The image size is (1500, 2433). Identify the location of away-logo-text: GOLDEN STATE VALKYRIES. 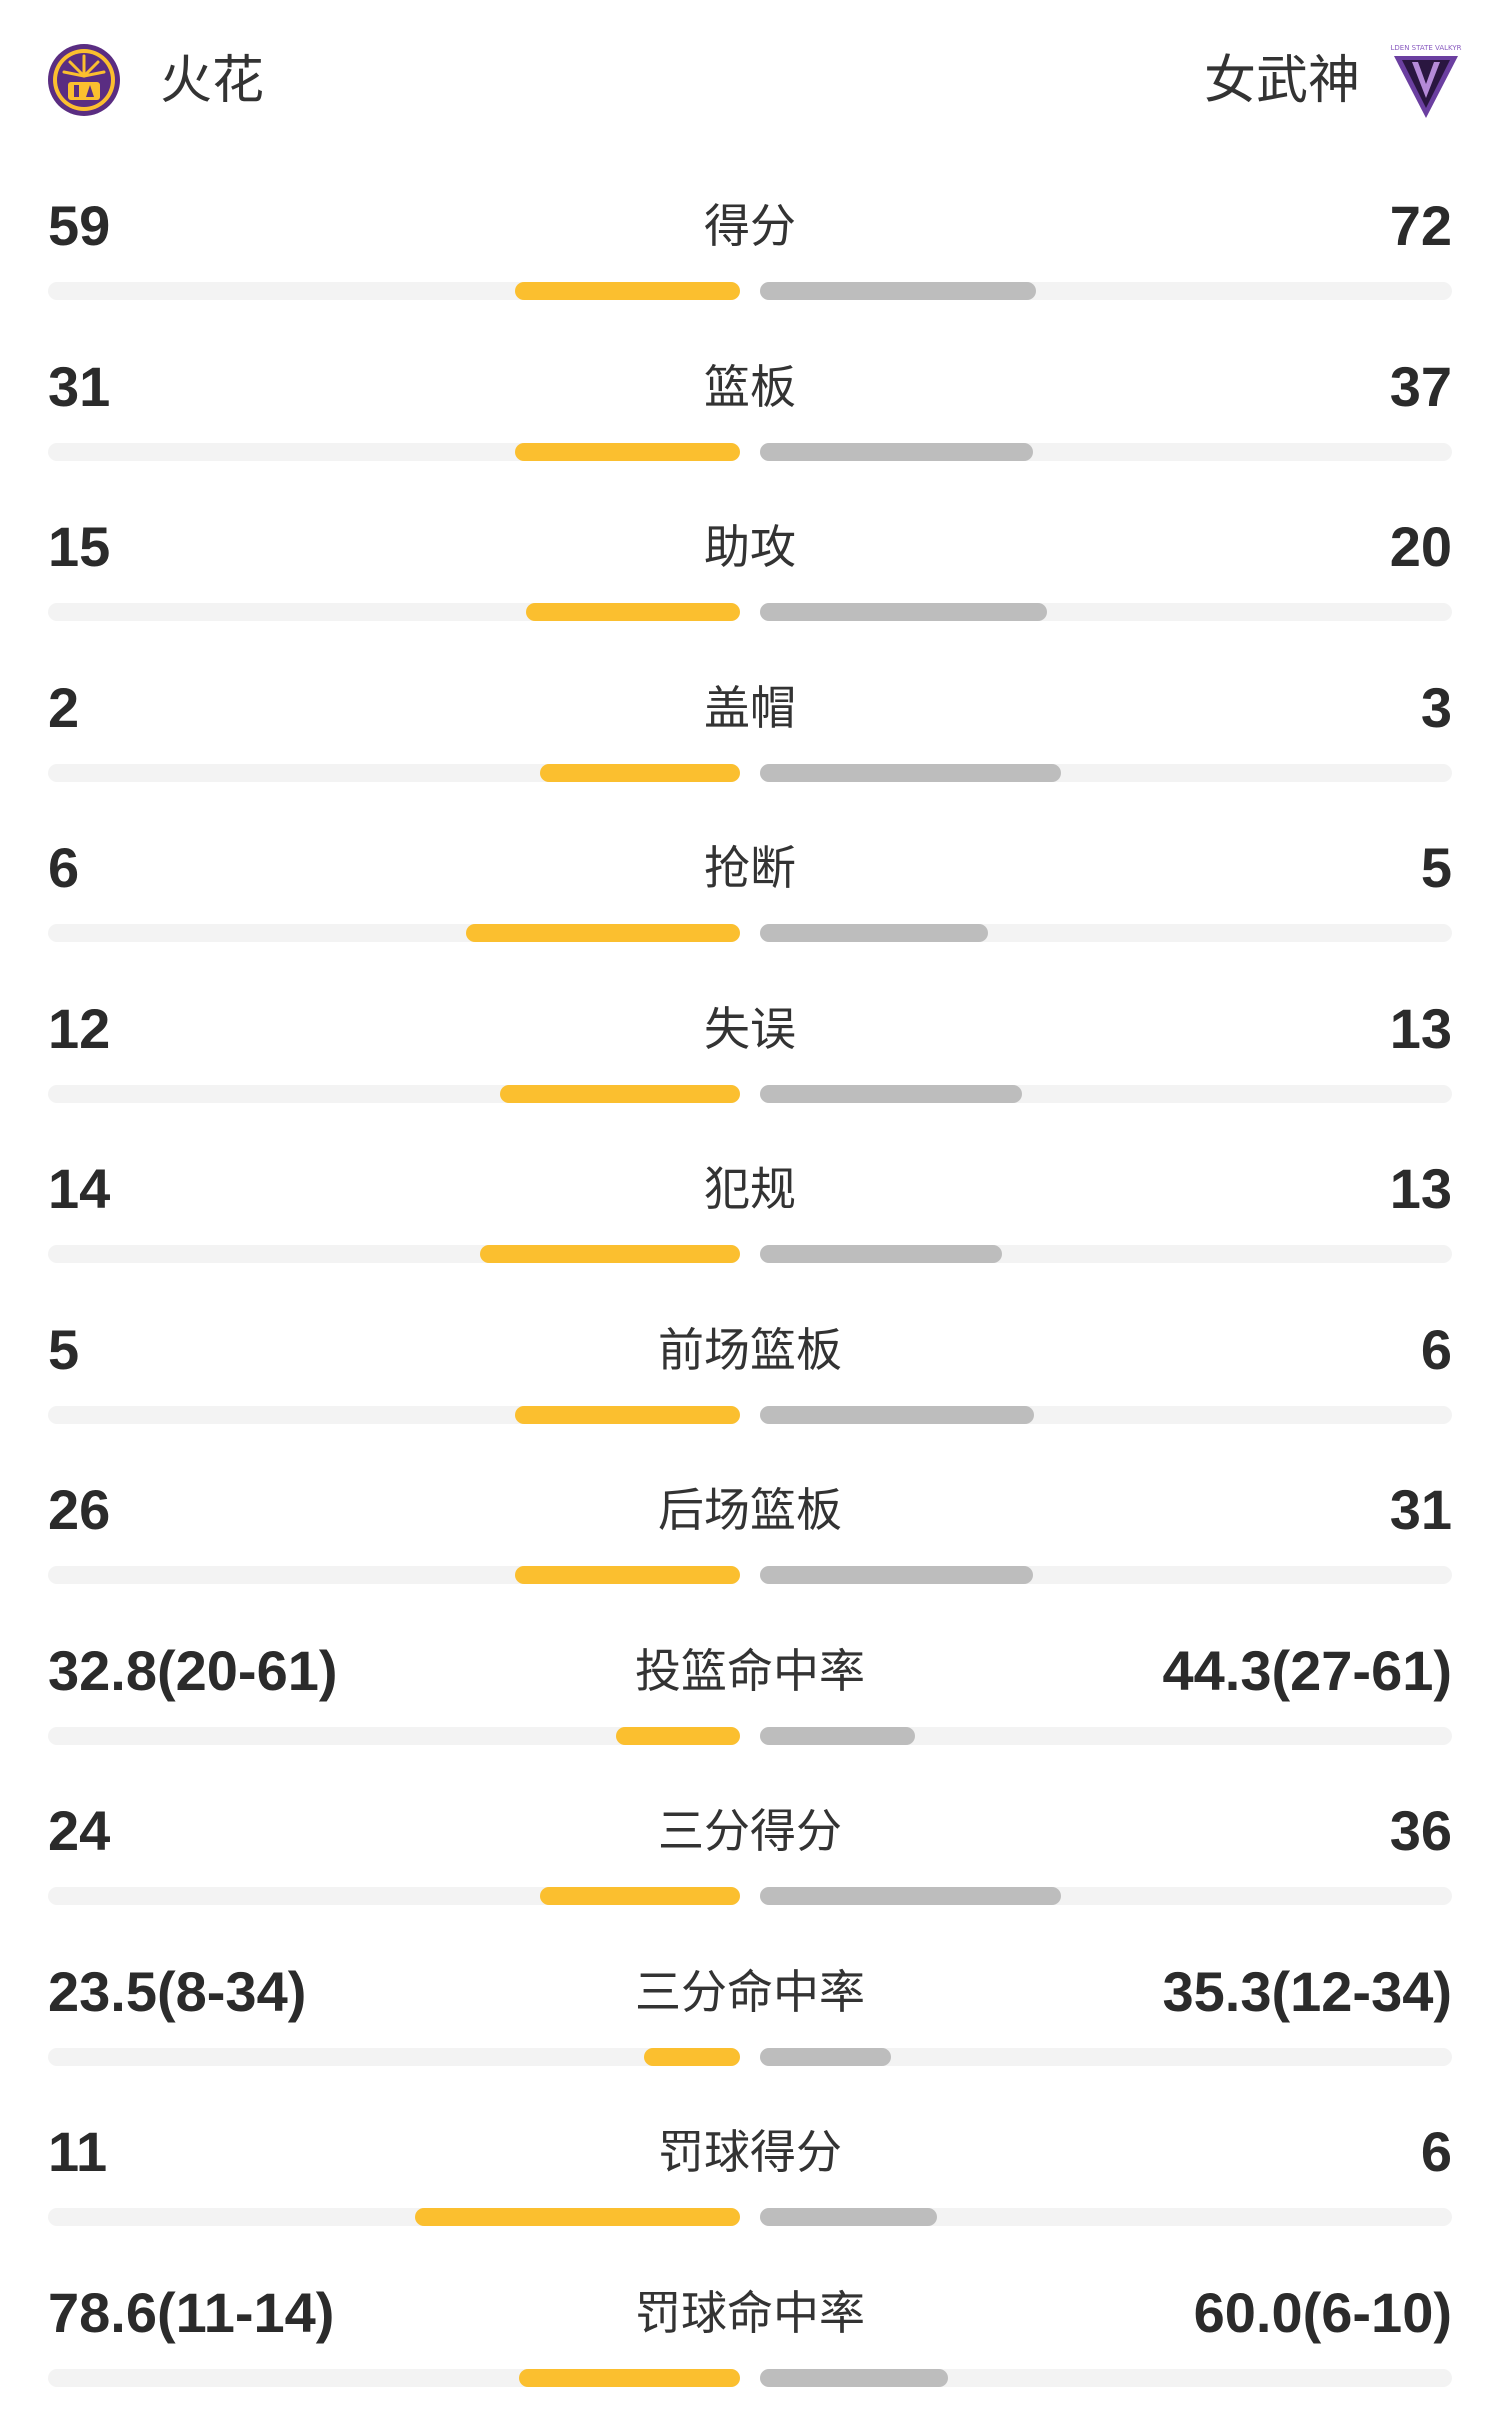
(1426, 48).